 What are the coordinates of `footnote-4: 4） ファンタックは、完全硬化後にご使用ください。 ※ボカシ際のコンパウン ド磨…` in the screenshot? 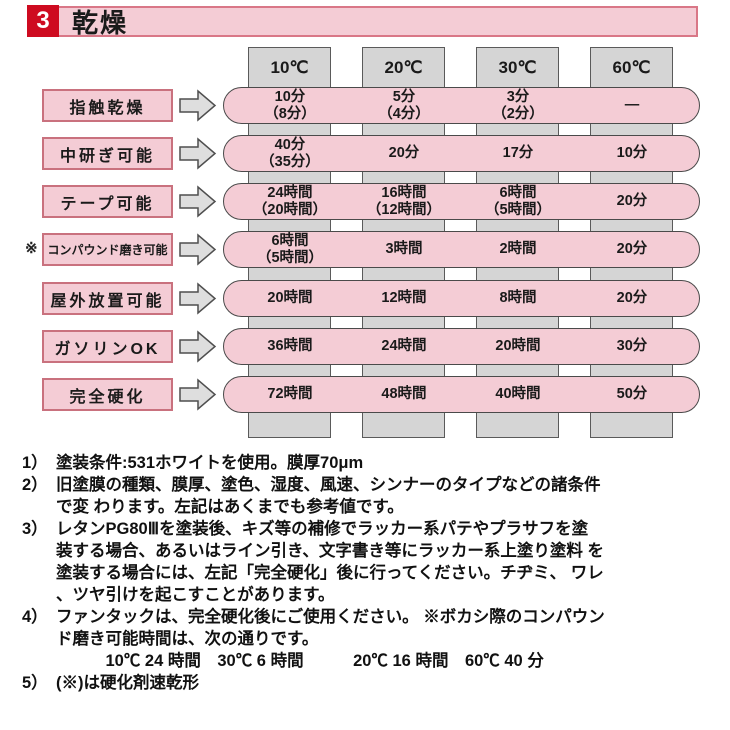 It's located at (368, 639).